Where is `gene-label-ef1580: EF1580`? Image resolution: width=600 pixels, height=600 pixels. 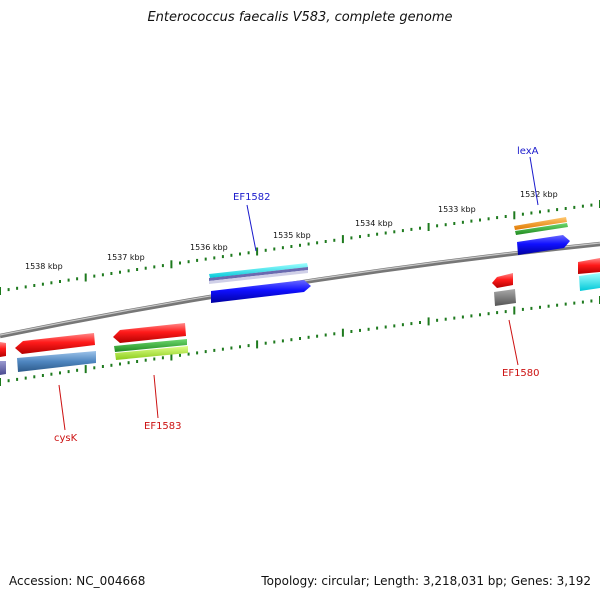 gene-label-ef1580: EF1580 is located at coordinates (521, 373).